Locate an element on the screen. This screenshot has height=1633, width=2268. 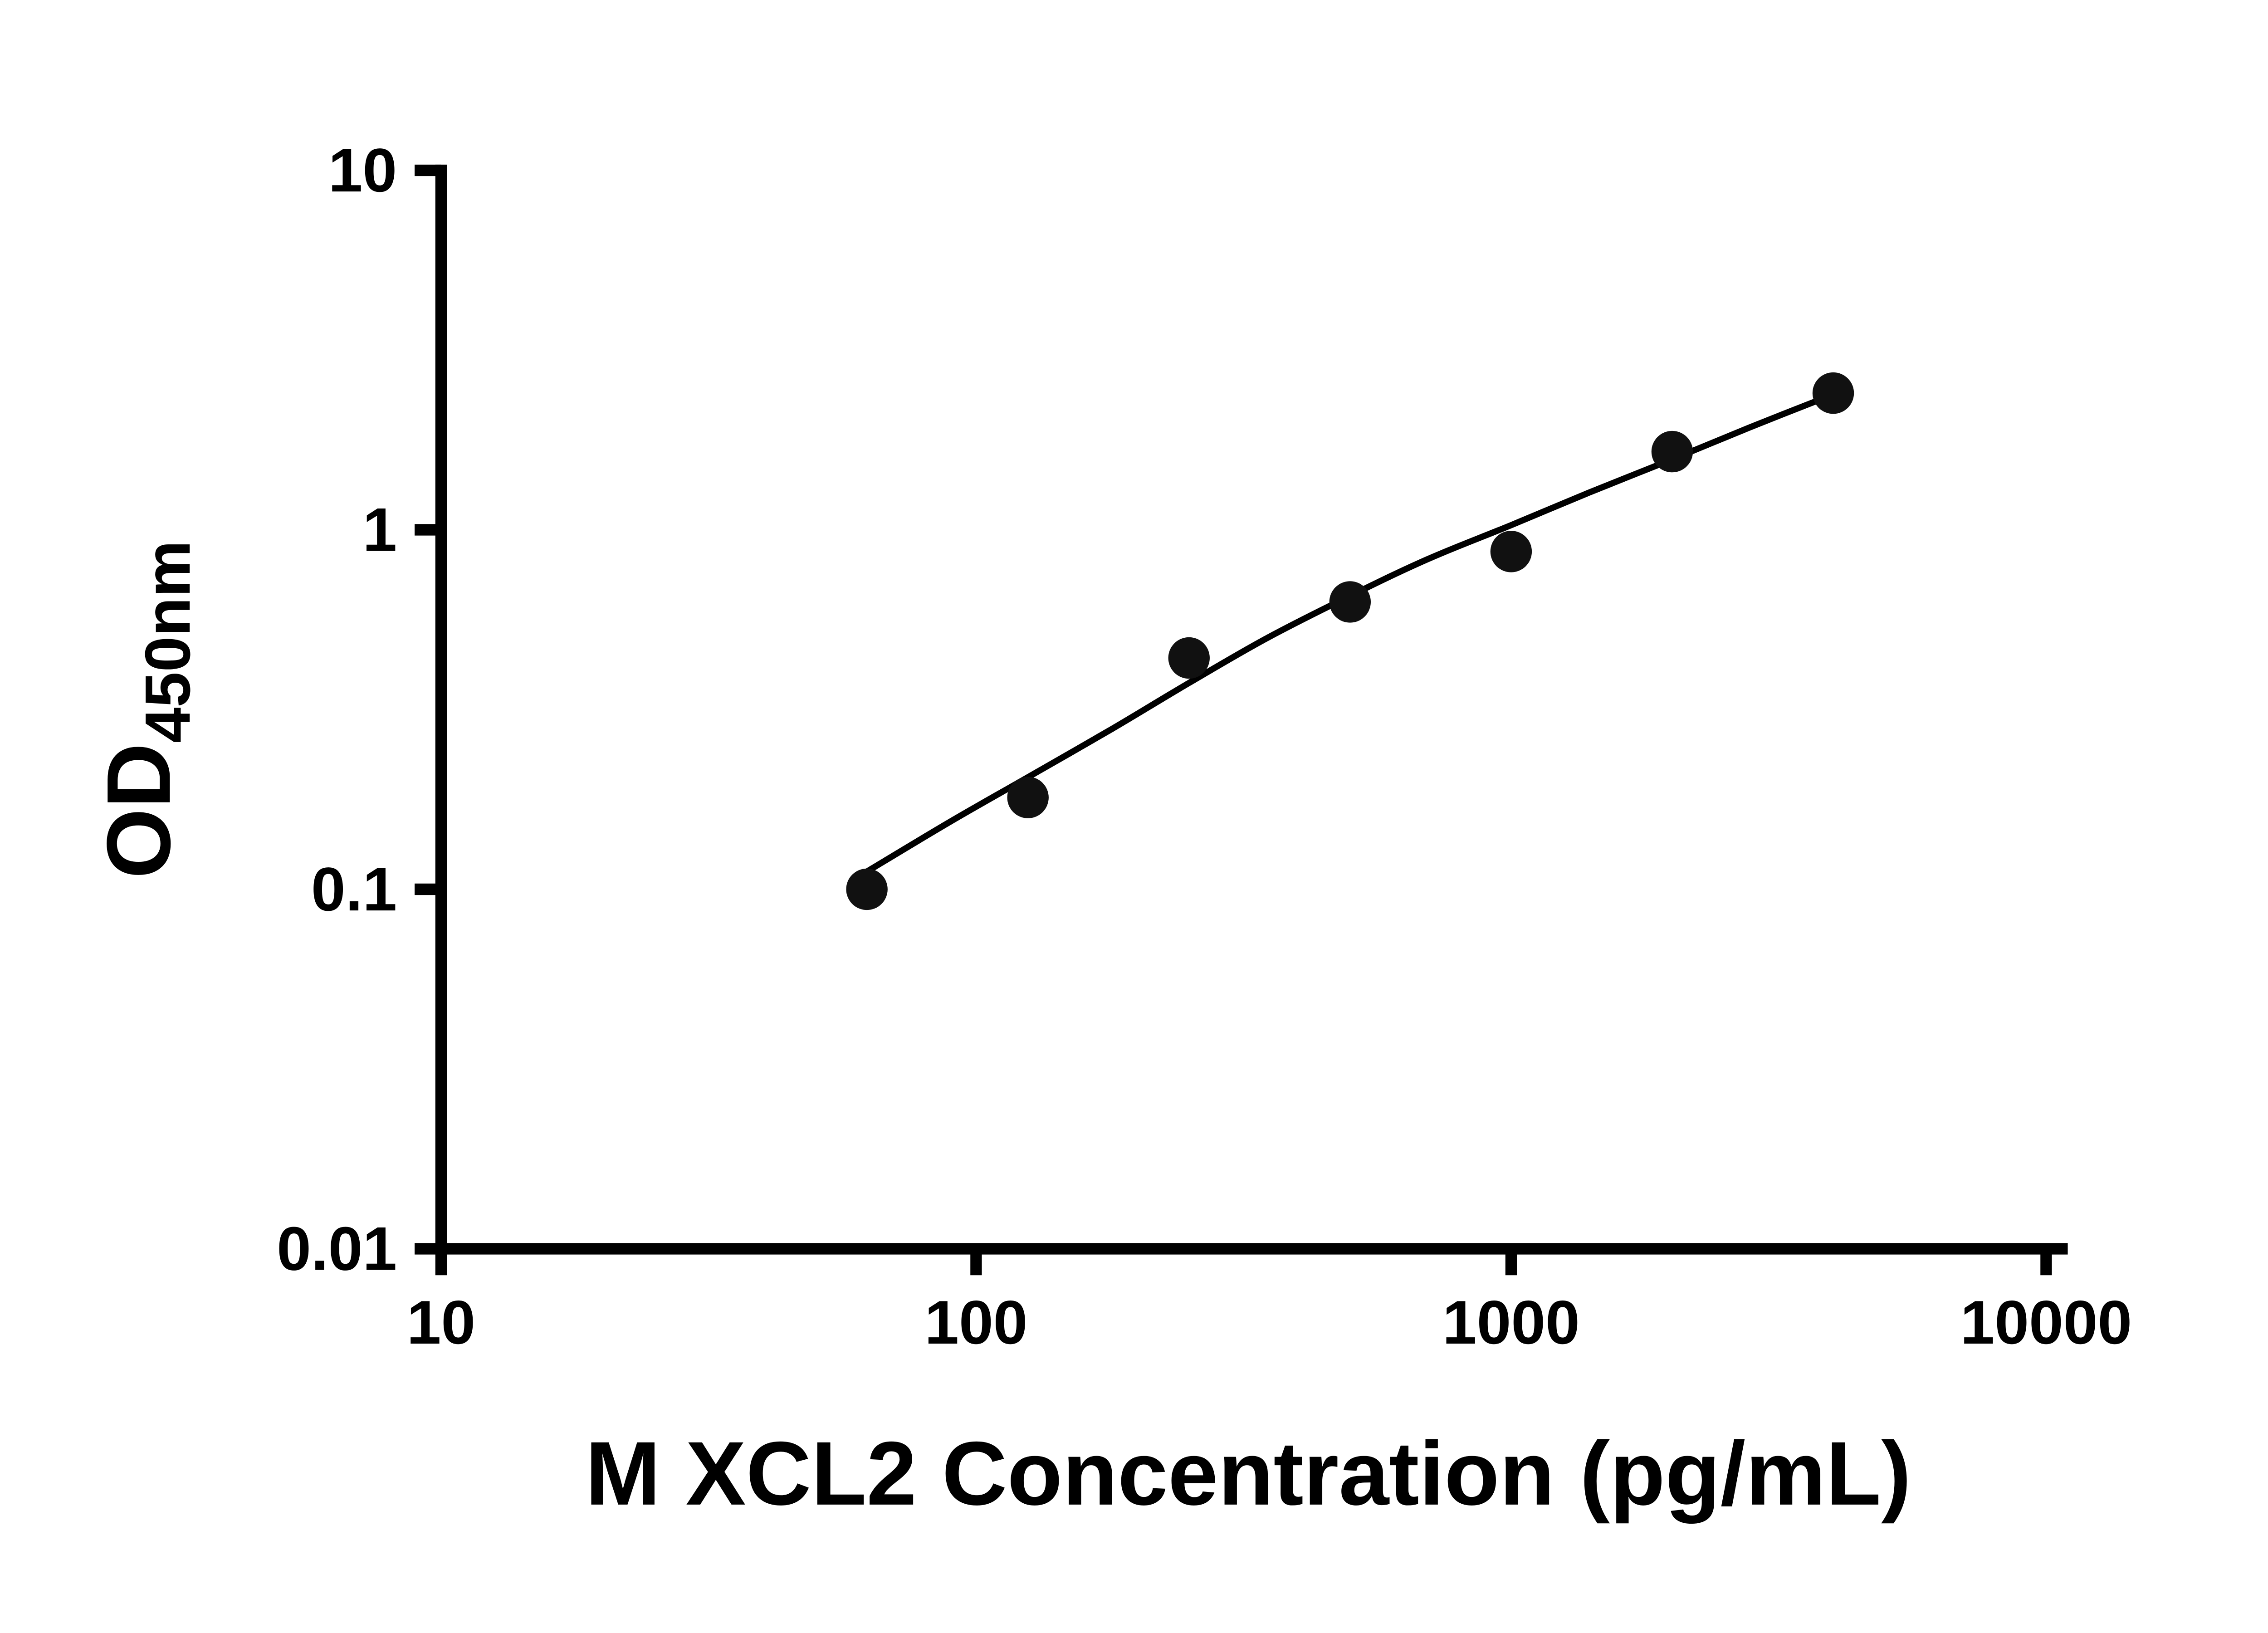
y-tick-label: 0.1 is located at coordinates (354, 889).